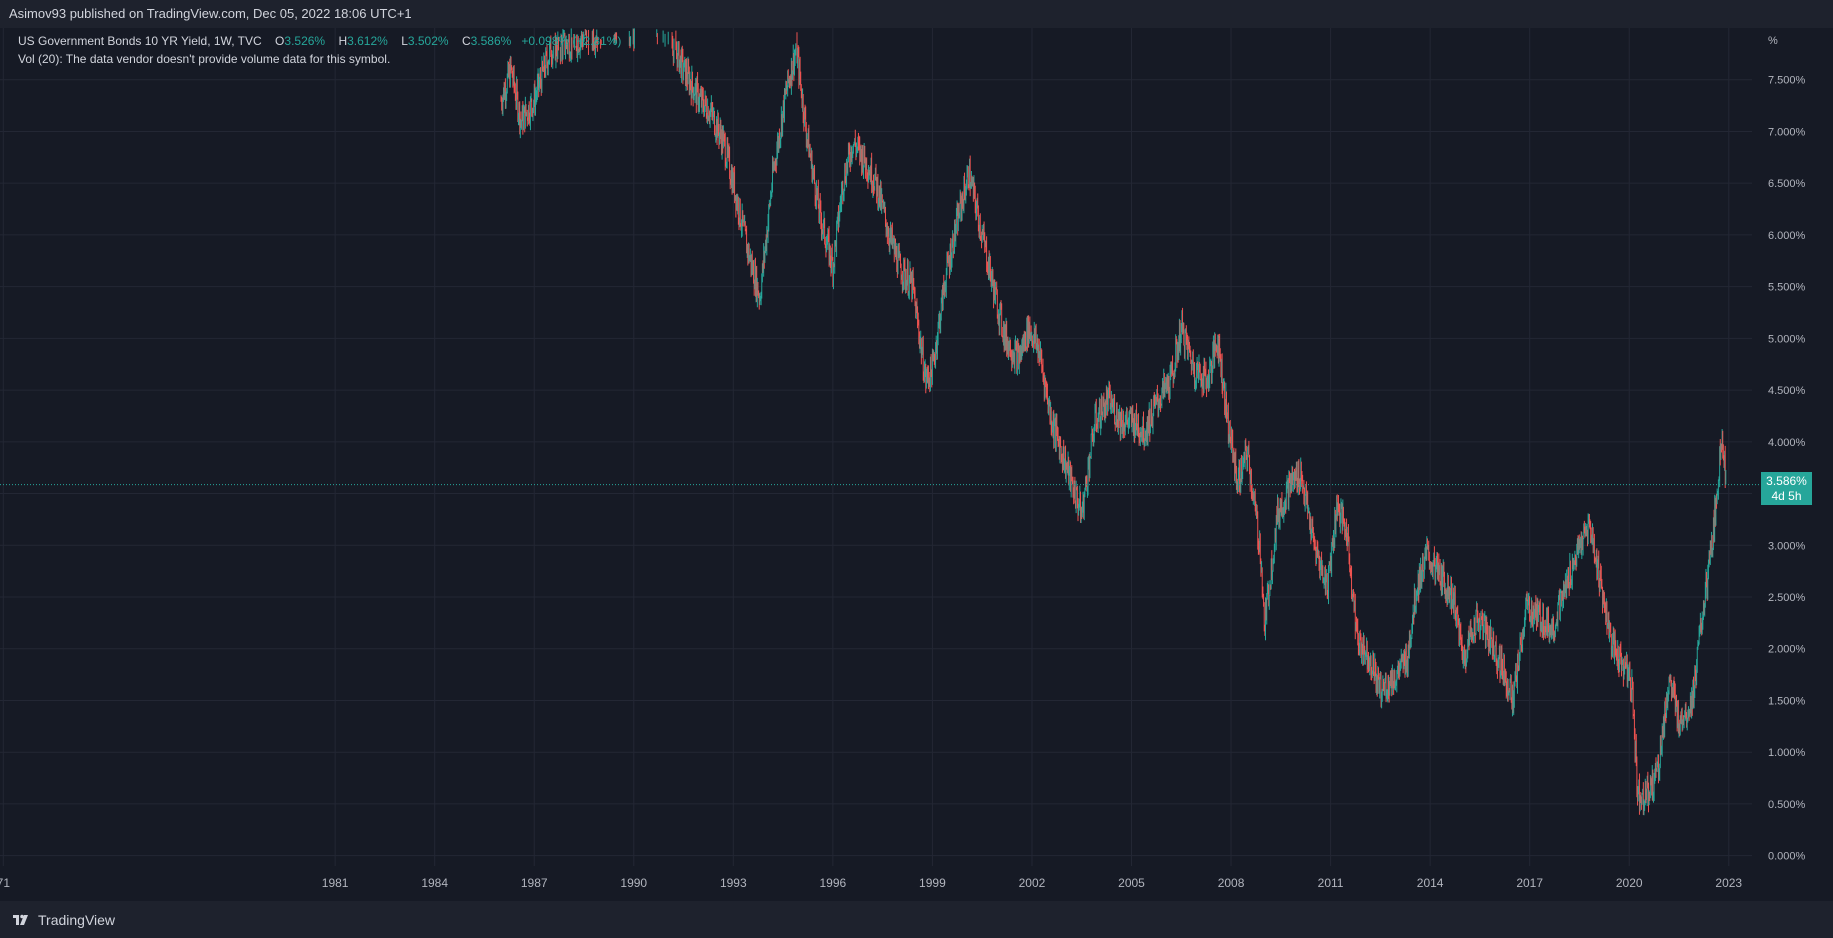 The image size is (1833, 938). What do you see at coordinates (20, 919) in the screenshot?
I see `tradingview-logo-icon` at bounding box center [20, 919].